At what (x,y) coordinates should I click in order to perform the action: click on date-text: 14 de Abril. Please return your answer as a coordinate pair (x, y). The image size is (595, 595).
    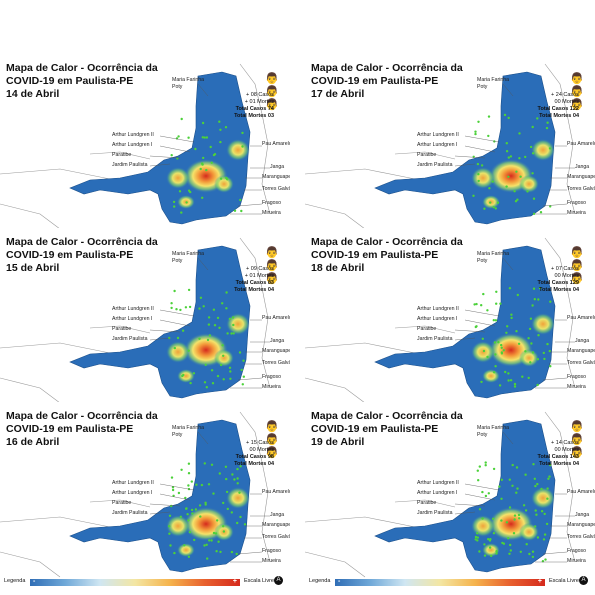
    Looking at the image, I should click on (33, 94).